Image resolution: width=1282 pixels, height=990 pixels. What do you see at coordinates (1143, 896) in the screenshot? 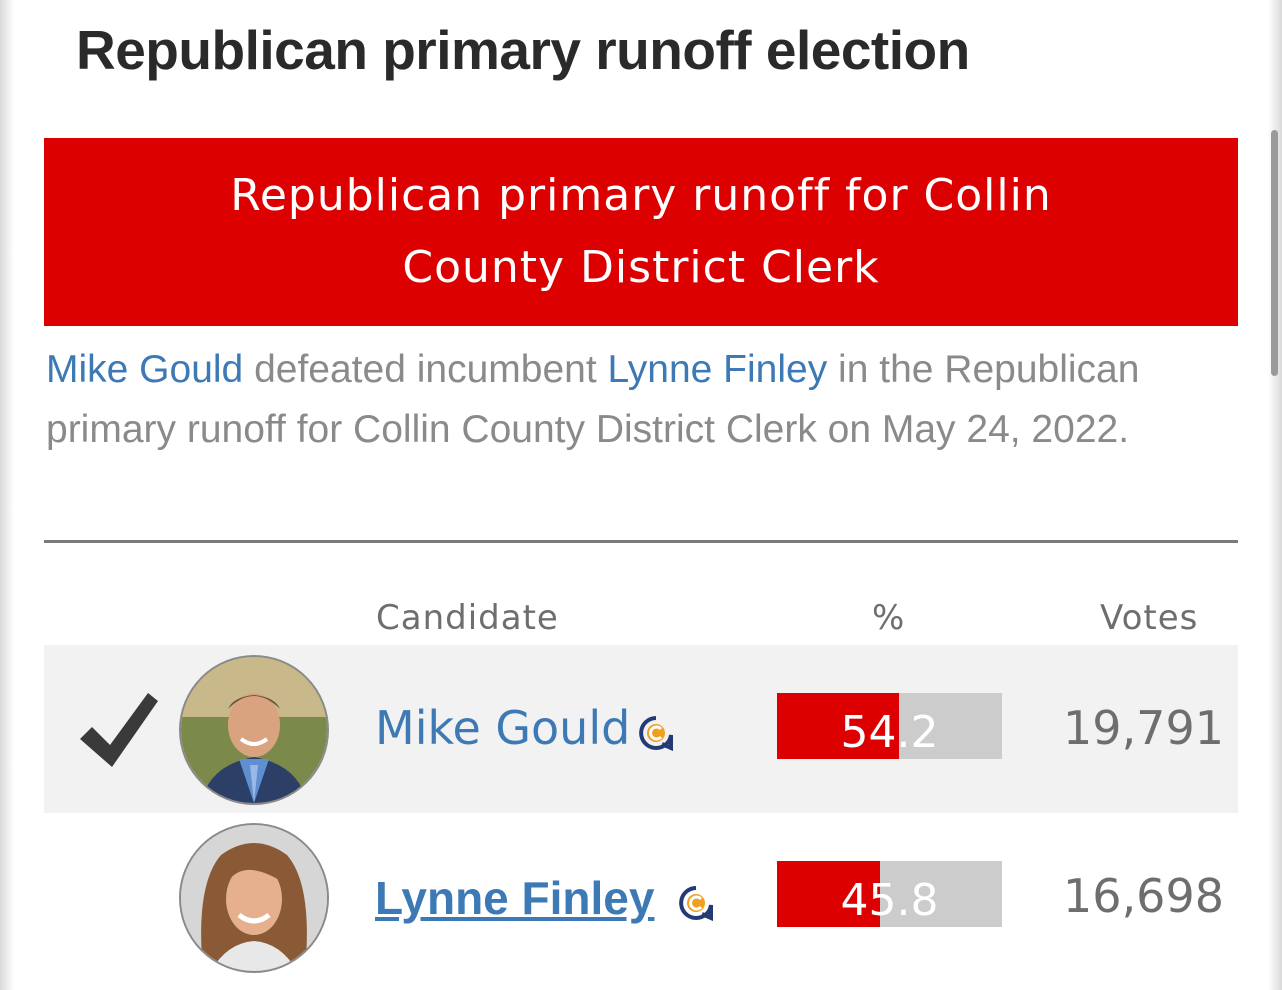
I see `vote-count: 16,698` at bounding box center [1143, 896].